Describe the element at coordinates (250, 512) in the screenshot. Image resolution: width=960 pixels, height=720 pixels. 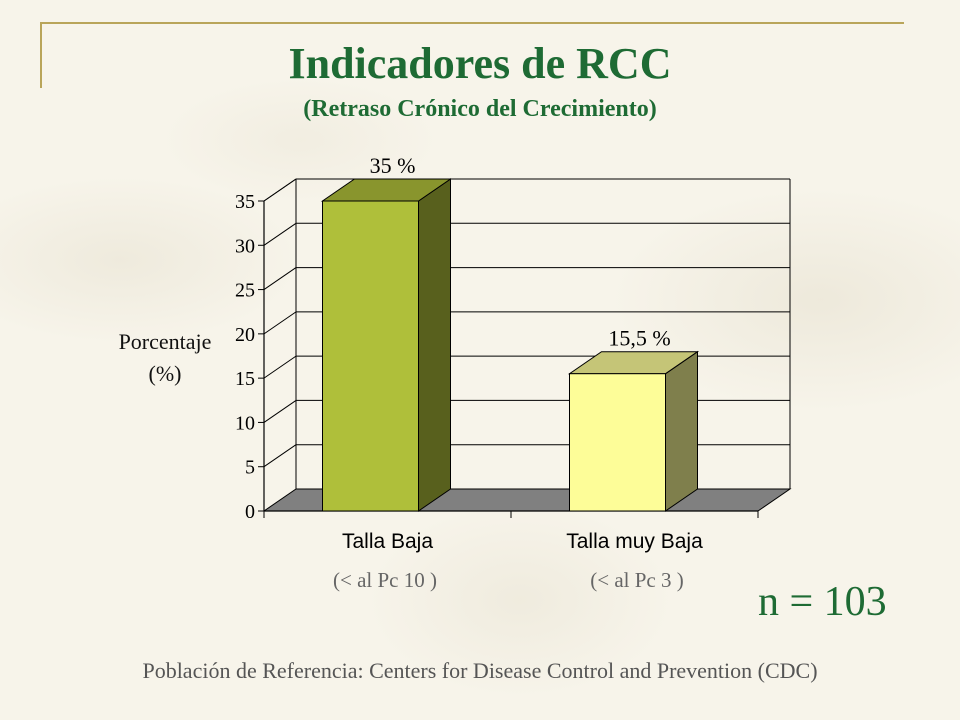
I see `y-tick-label-0: 0` at that location.